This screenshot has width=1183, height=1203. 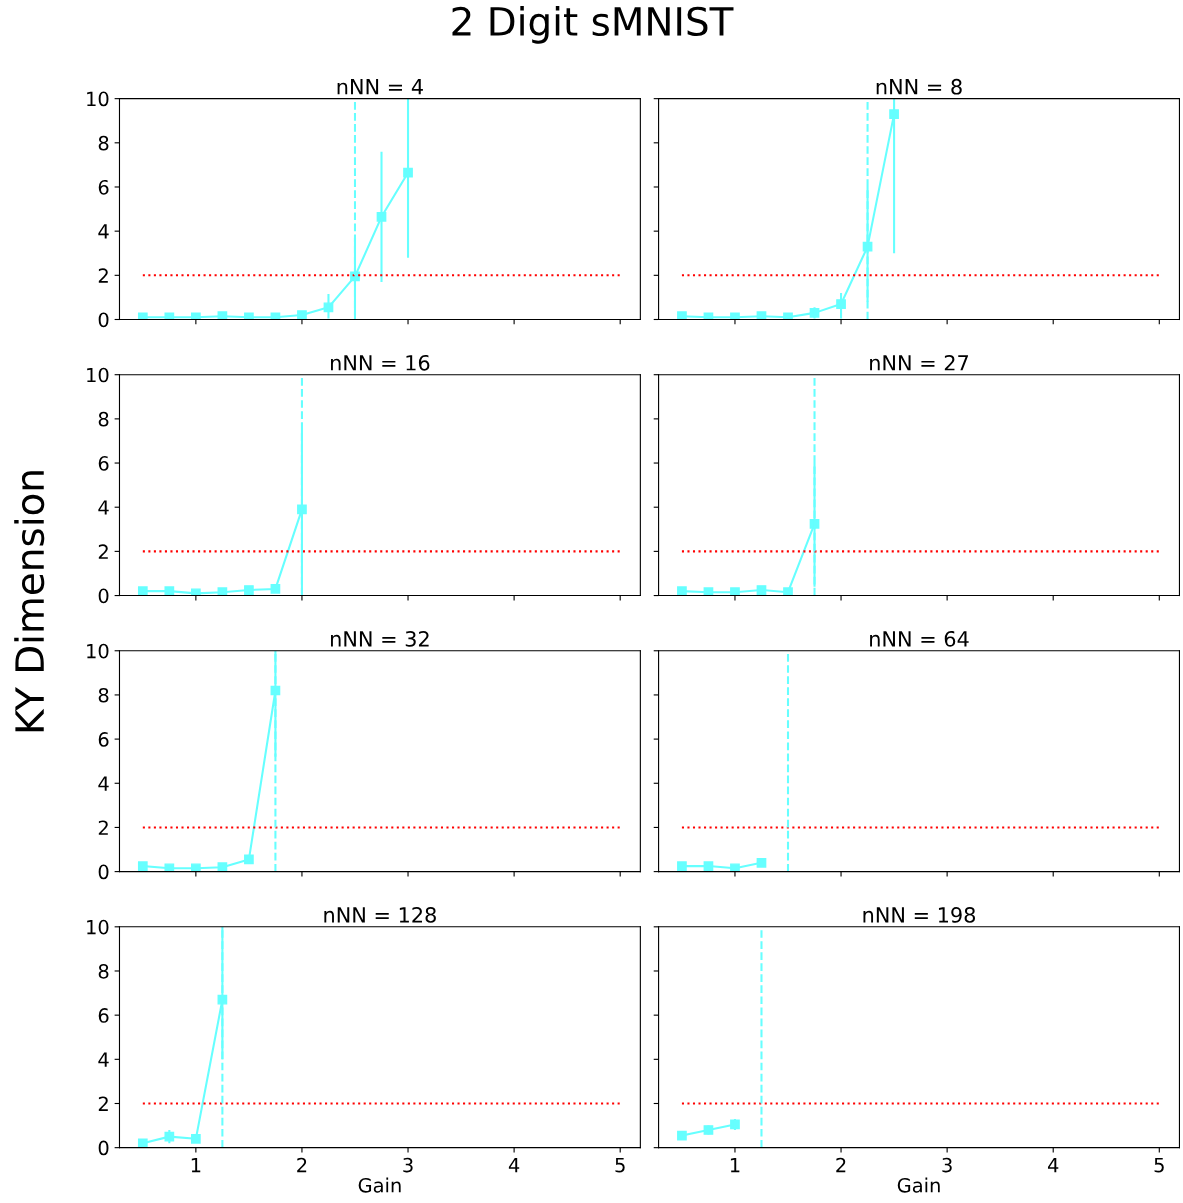 I want to click on chart-title: nNN = 198, so click(x=919, y=915).